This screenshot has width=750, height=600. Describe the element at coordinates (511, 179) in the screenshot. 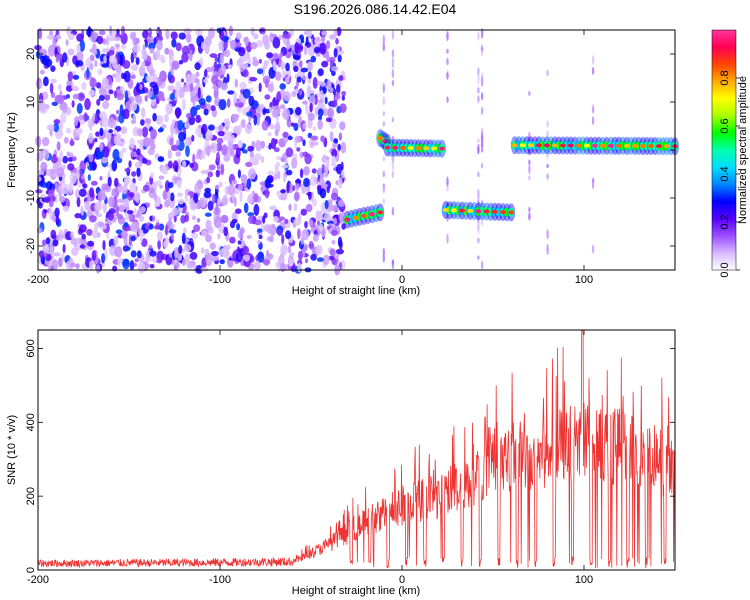

I see `spectrogram-tracks` at that location.